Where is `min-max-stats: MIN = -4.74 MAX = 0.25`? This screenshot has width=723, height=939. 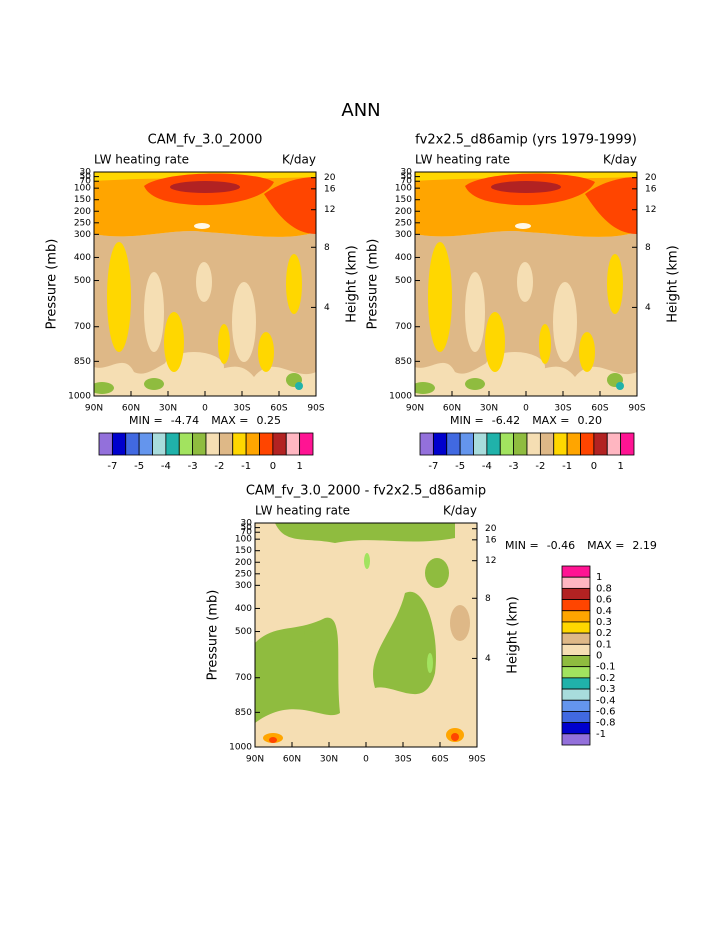
min-max-stats: MIN = -4.74 MAX = 0.25 is located at coordinates (205, 420).